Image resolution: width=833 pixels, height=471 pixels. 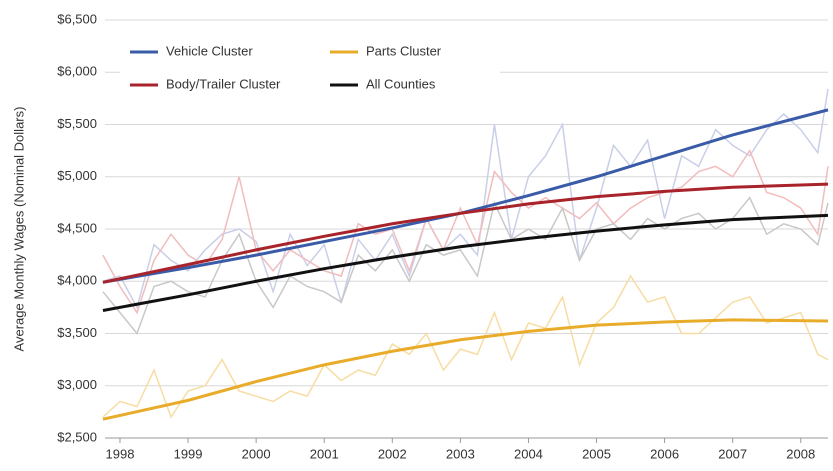 What do you see at coordinates (77, 18) in the screenshot?
I see `y-tick-label: $6,500` at bounding box center [77, 18].